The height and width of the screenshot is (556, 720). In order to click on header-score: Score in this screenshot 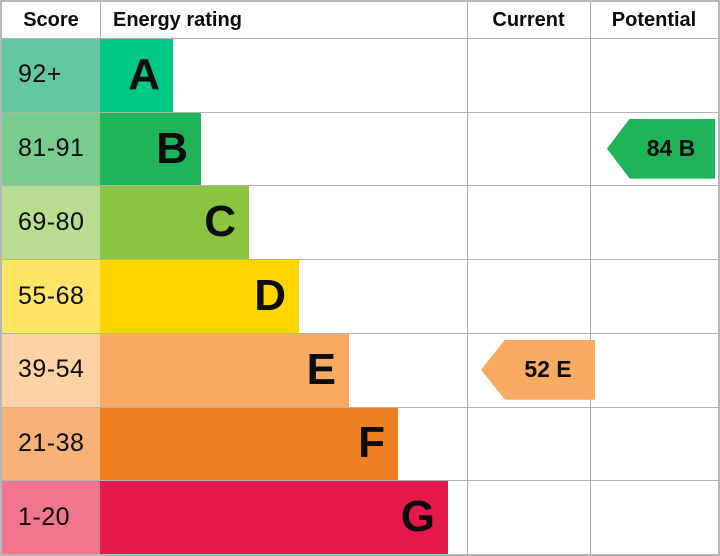, I will do `click(51, 20)`.